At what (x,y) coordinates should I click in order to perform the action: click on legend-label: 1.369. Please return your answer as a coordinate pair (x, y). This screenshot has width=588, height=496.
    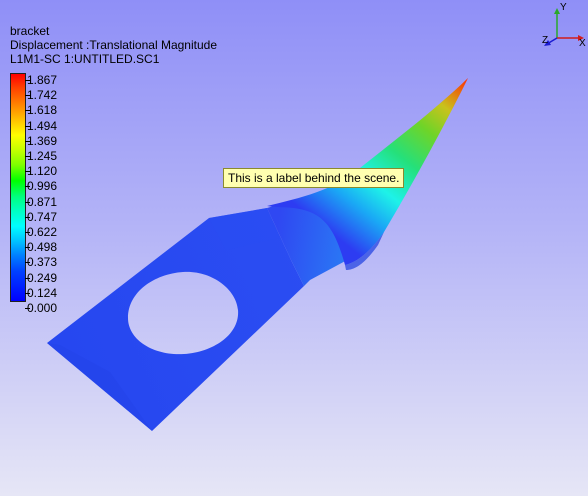
    Looking at the image, I should click on (41, 140).